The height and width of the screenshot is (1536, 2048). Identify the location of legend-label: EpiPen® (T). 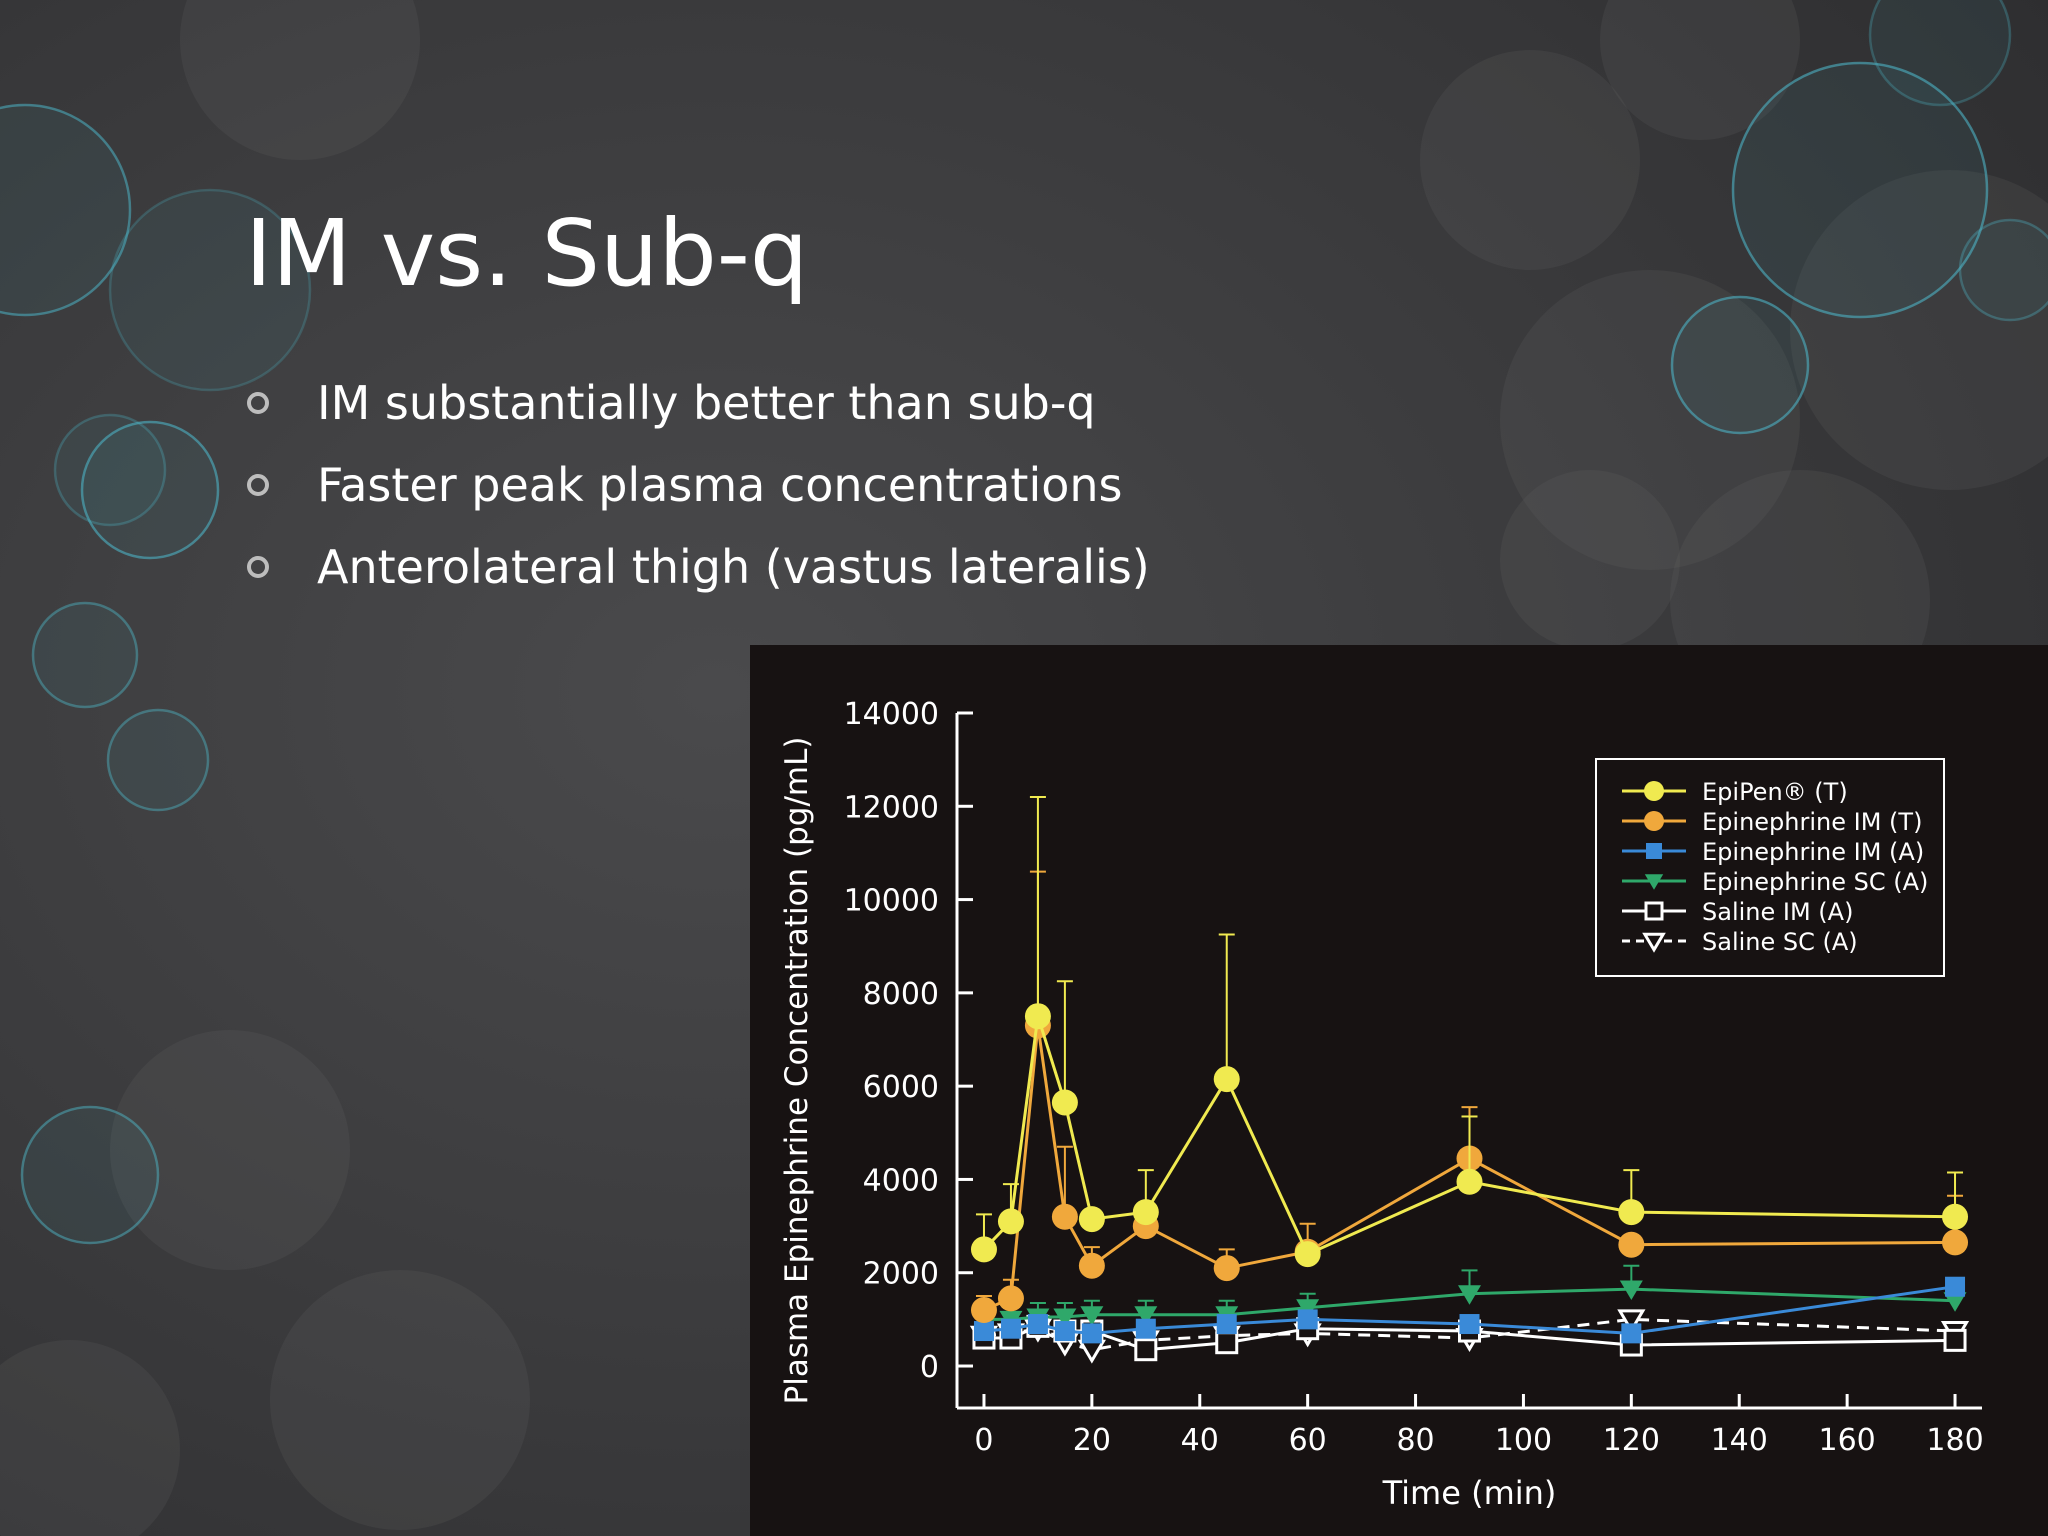
(1775, 792).